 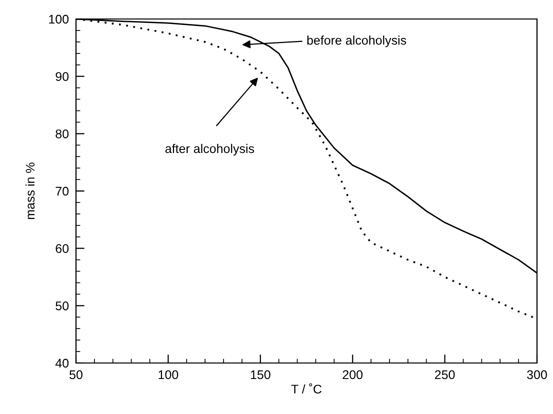 What do you see at coordinates (62, 305) in the screenshot?
I see `y-tick-label: 50` at bounding box center [62, 305].